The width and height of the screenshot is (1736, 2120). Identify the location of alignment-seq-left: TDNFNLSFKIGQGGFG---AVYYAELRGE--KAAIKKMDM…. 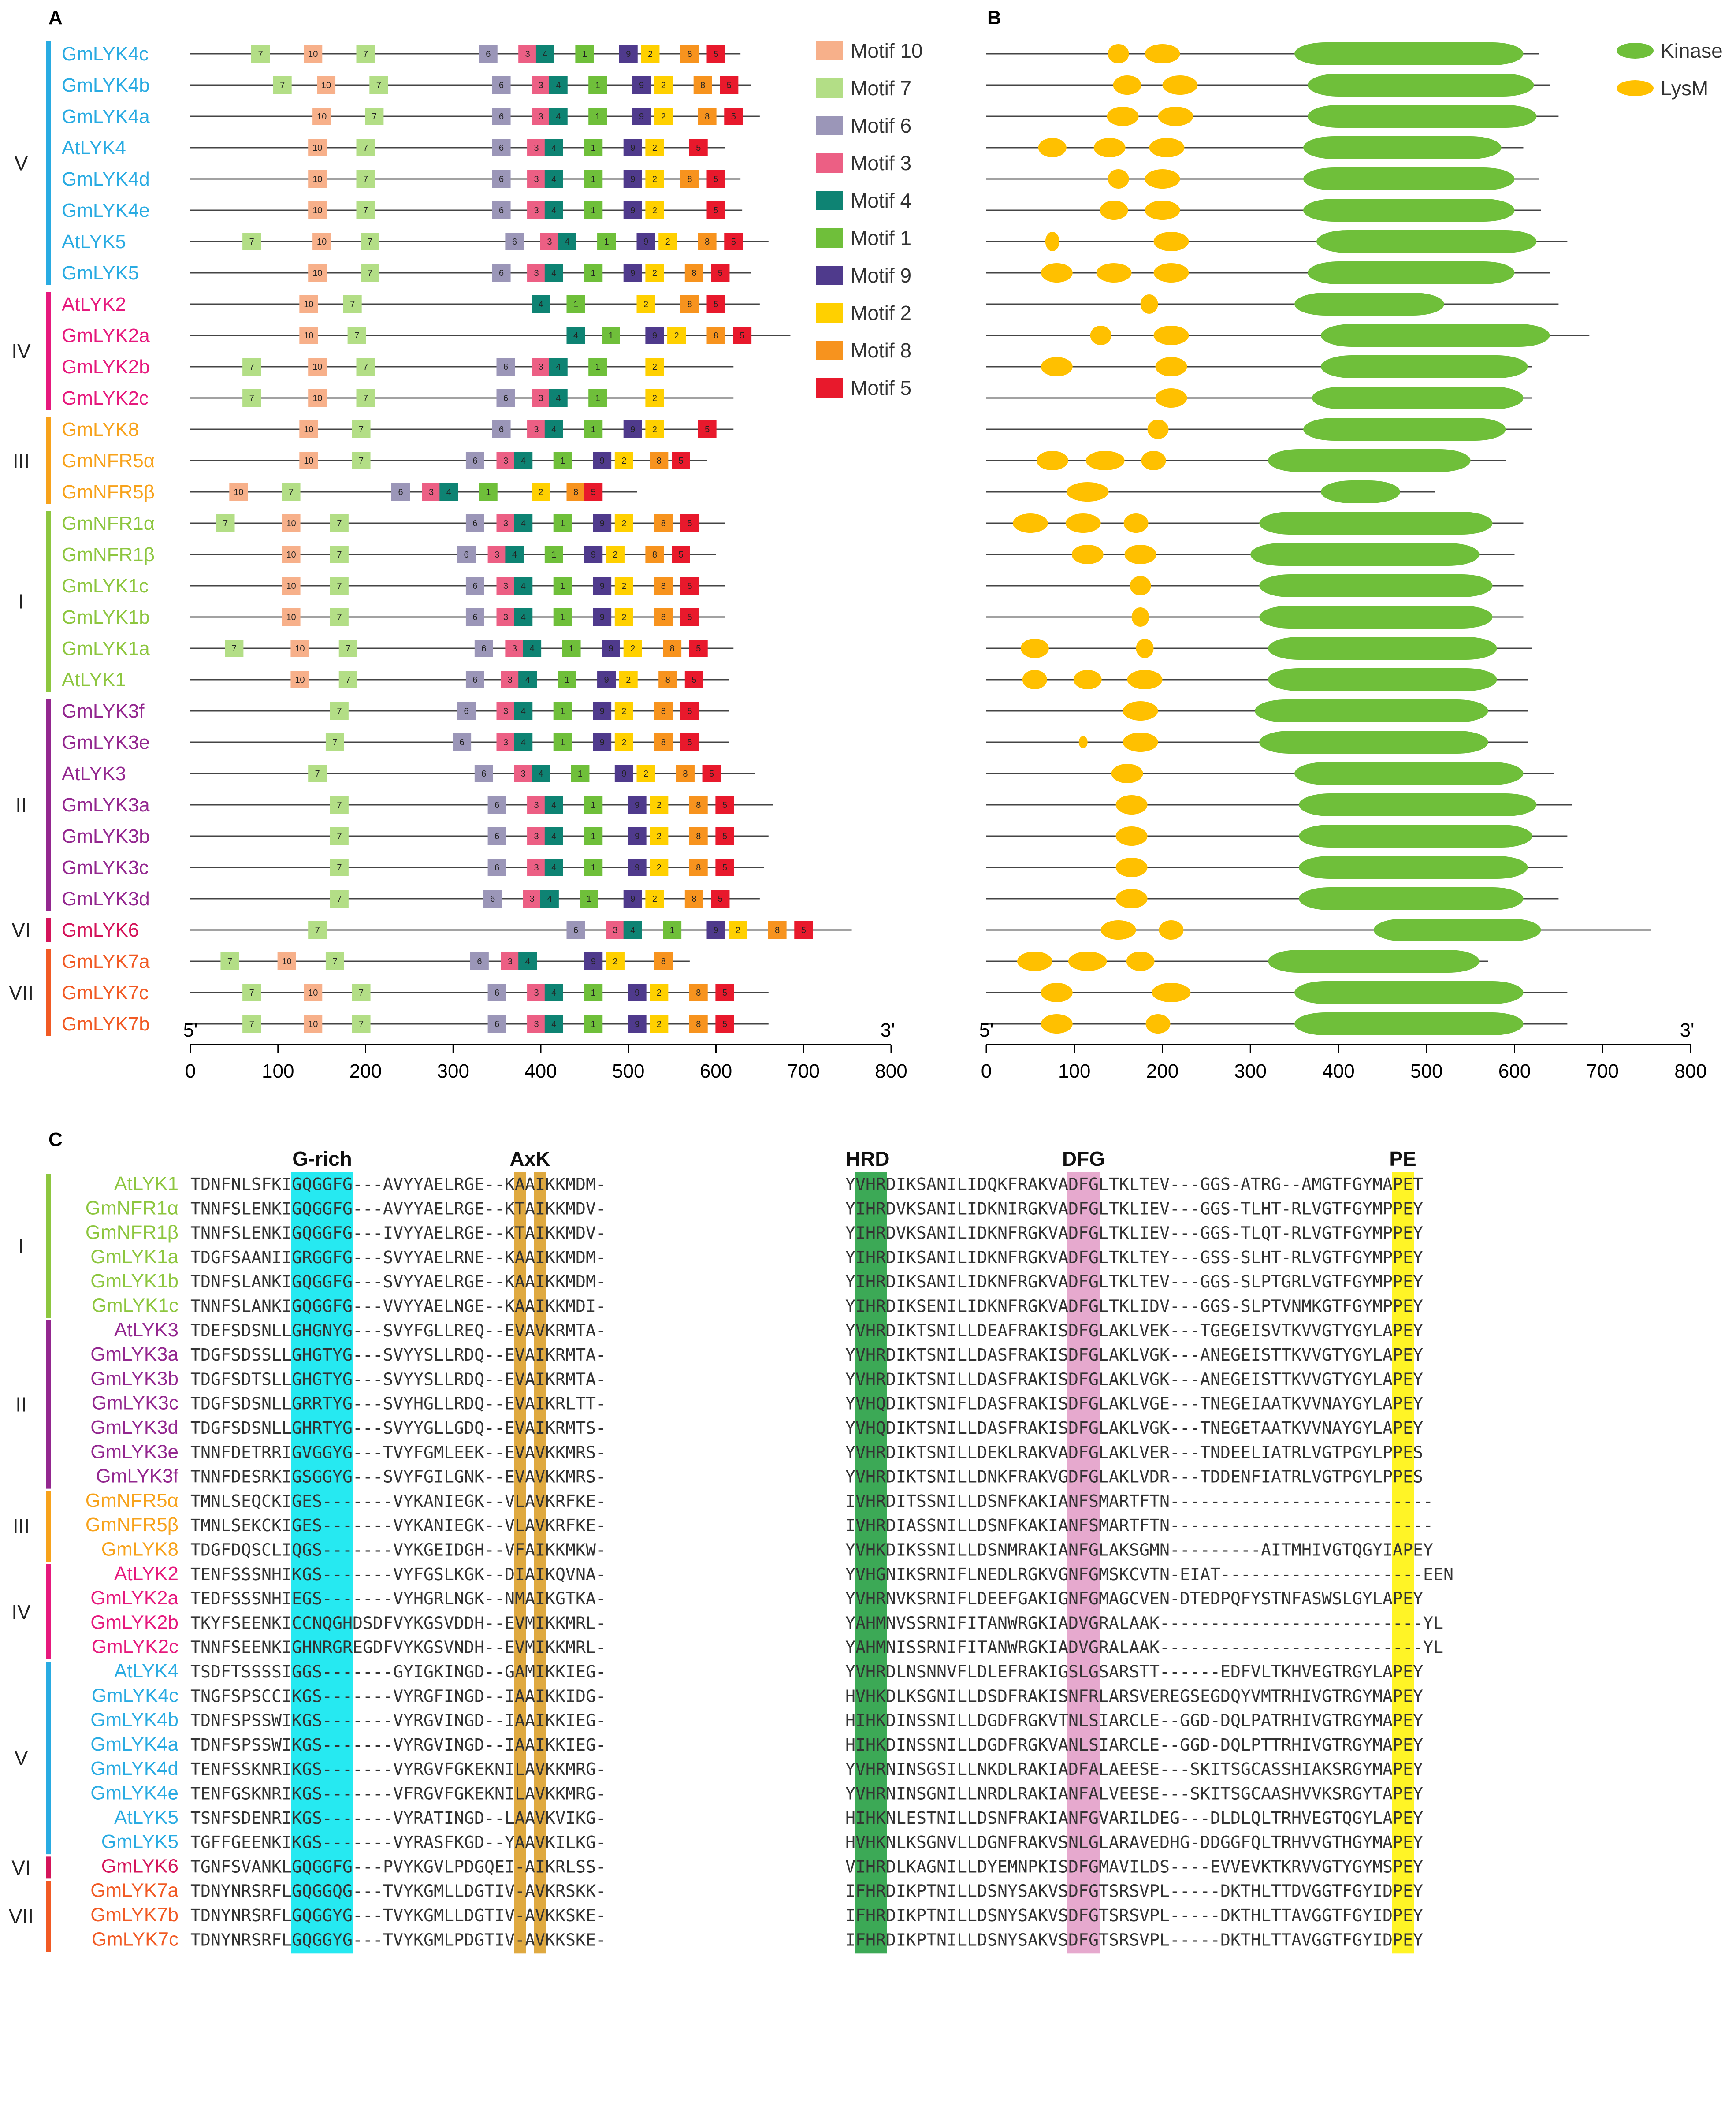
(398, 1185).